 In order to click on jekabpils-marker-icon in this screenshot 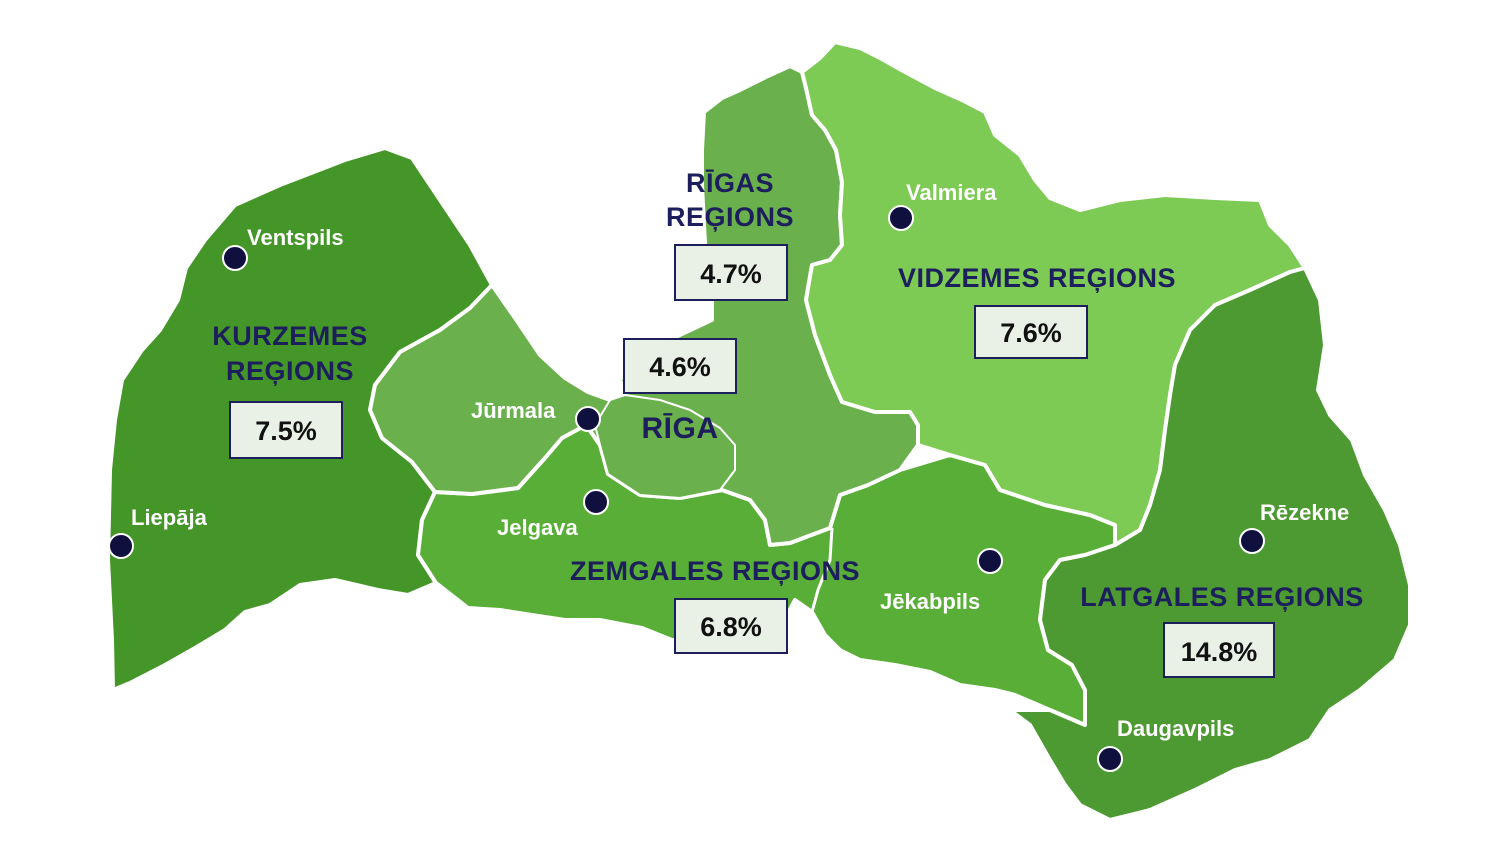, I will do `click(990, 561)`.